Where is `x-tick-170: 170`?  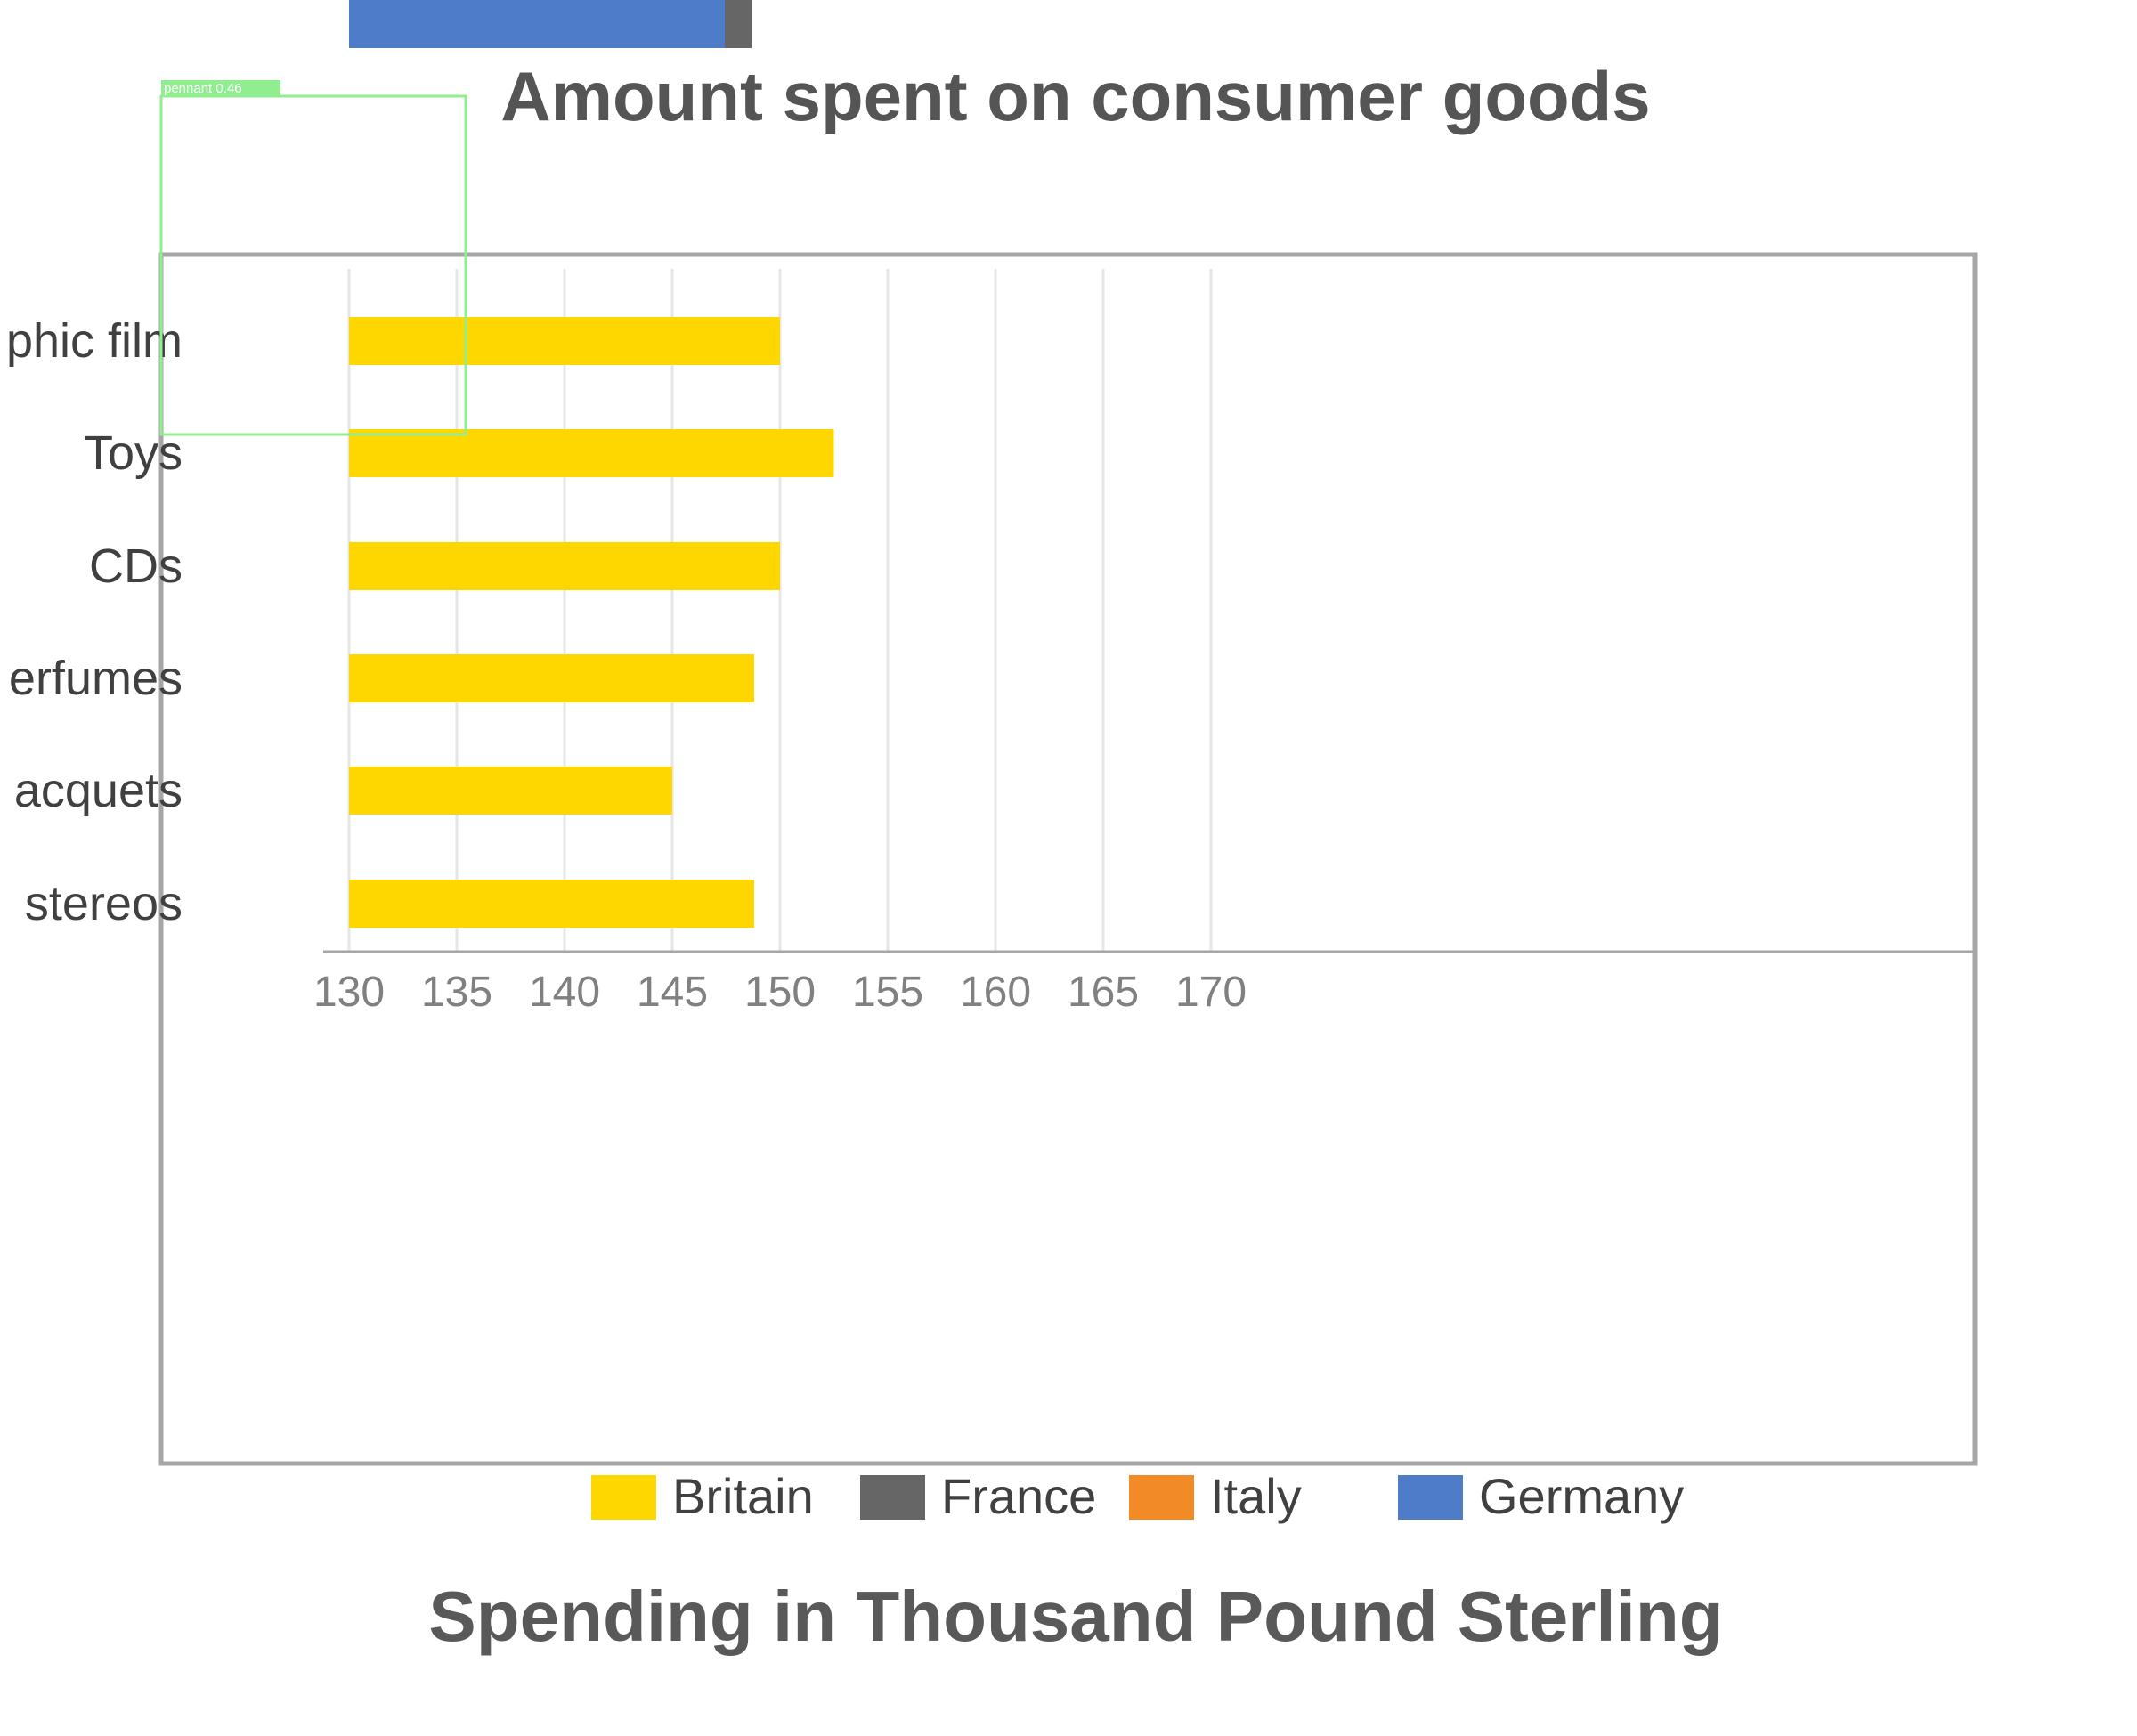
x-tick-170: 170 is located at coordinates (1211, 992).